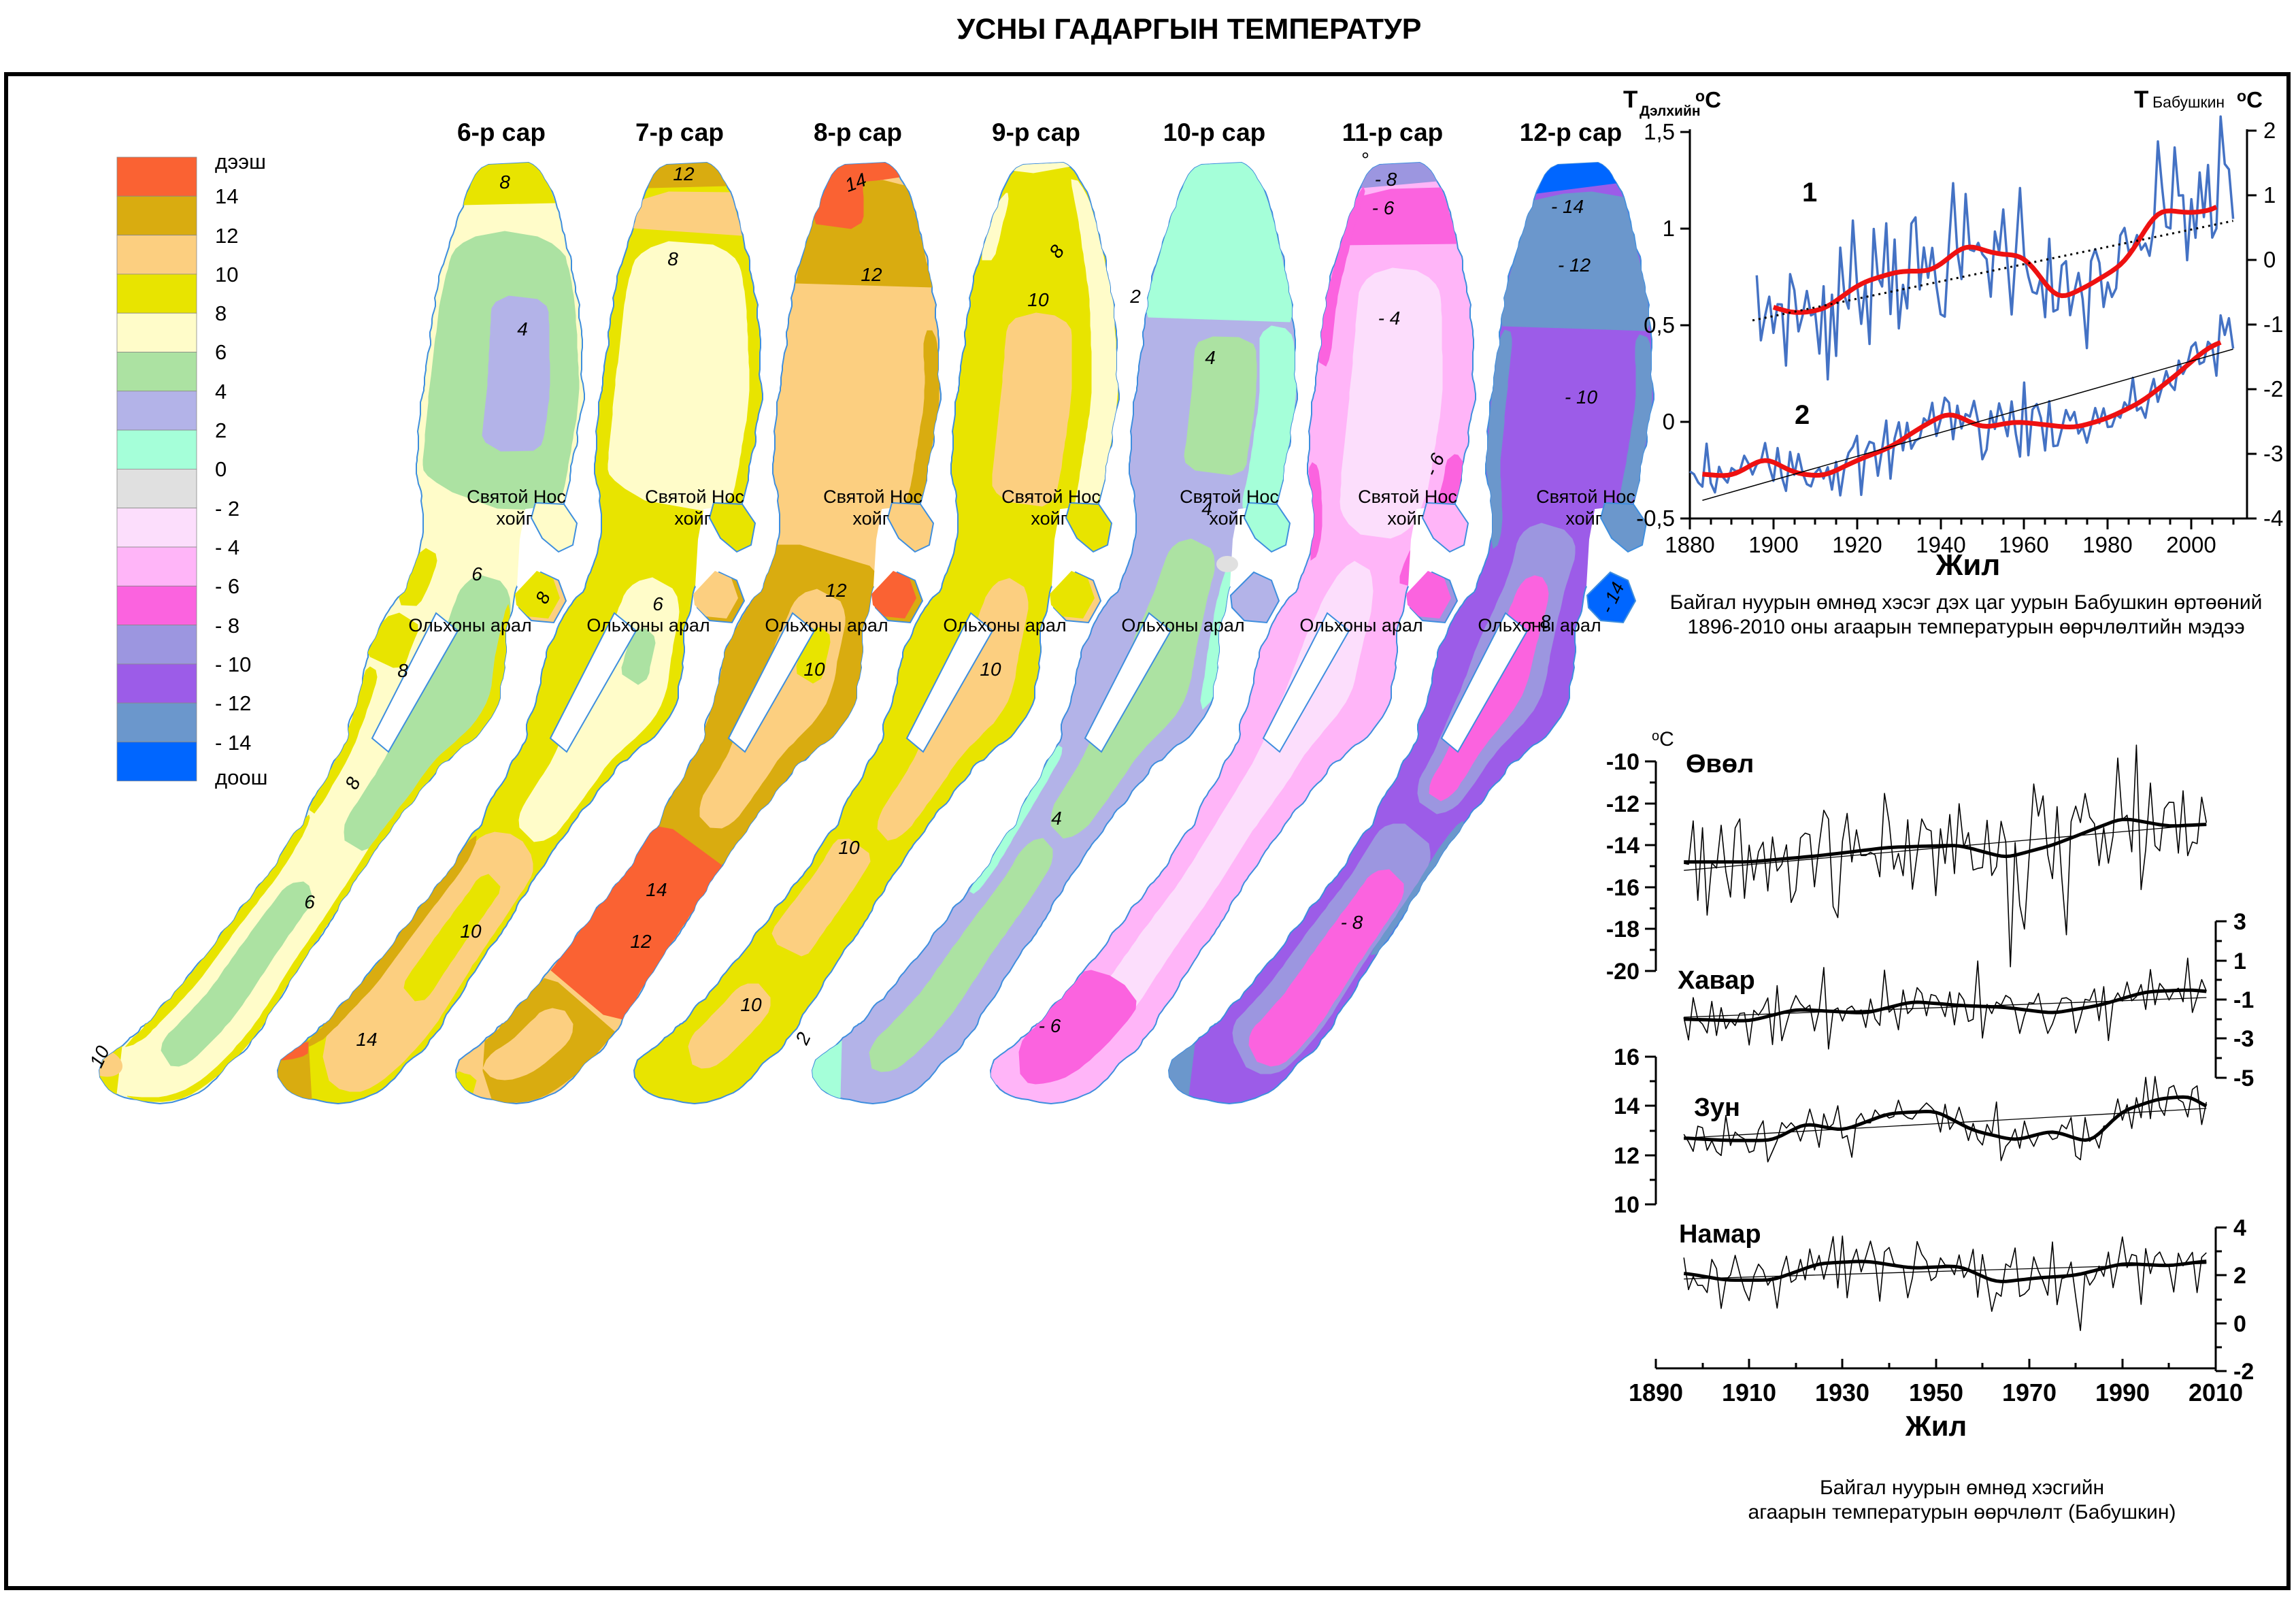  I want to click on svg-text: 0,5, so click(1659, 325).